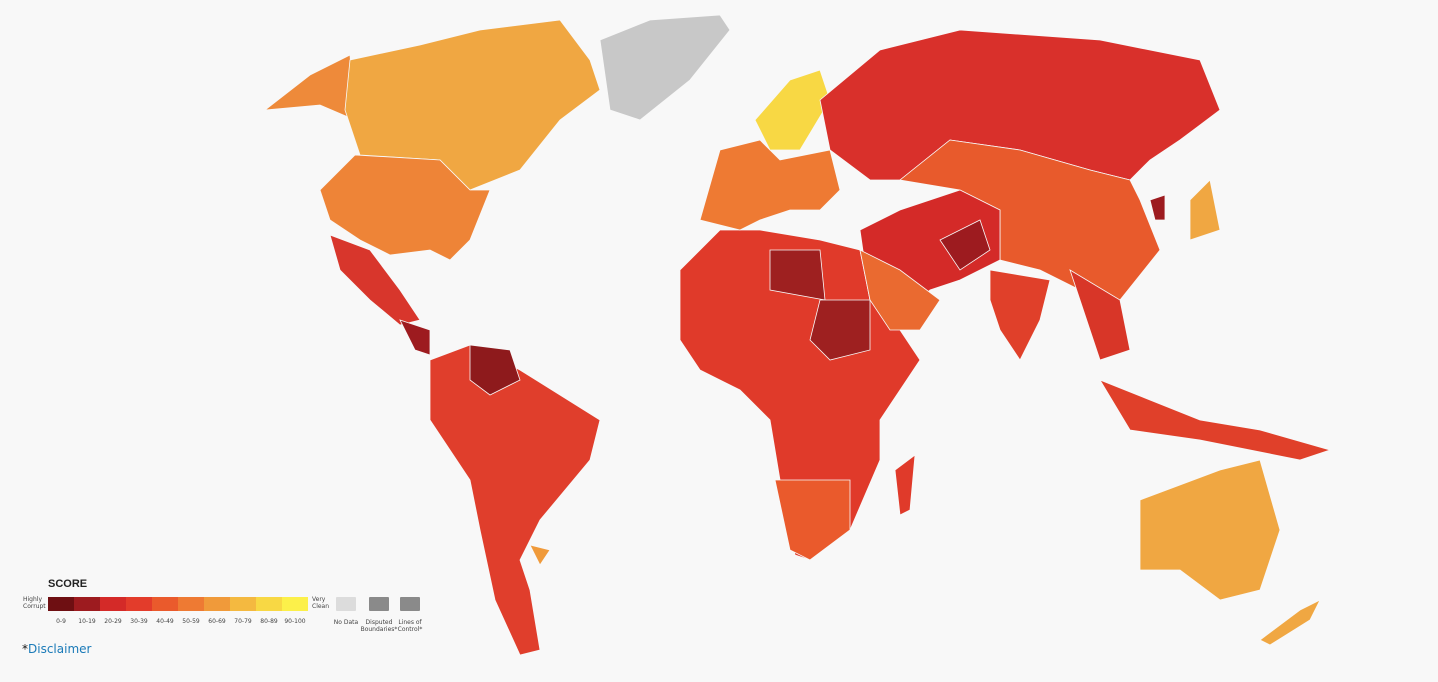 The width and height of the screenshot is (1438, 682). Describe the element at coordinates (139, 621) in the screenshot. I see `legend-bin-label: 30-39` at that location.